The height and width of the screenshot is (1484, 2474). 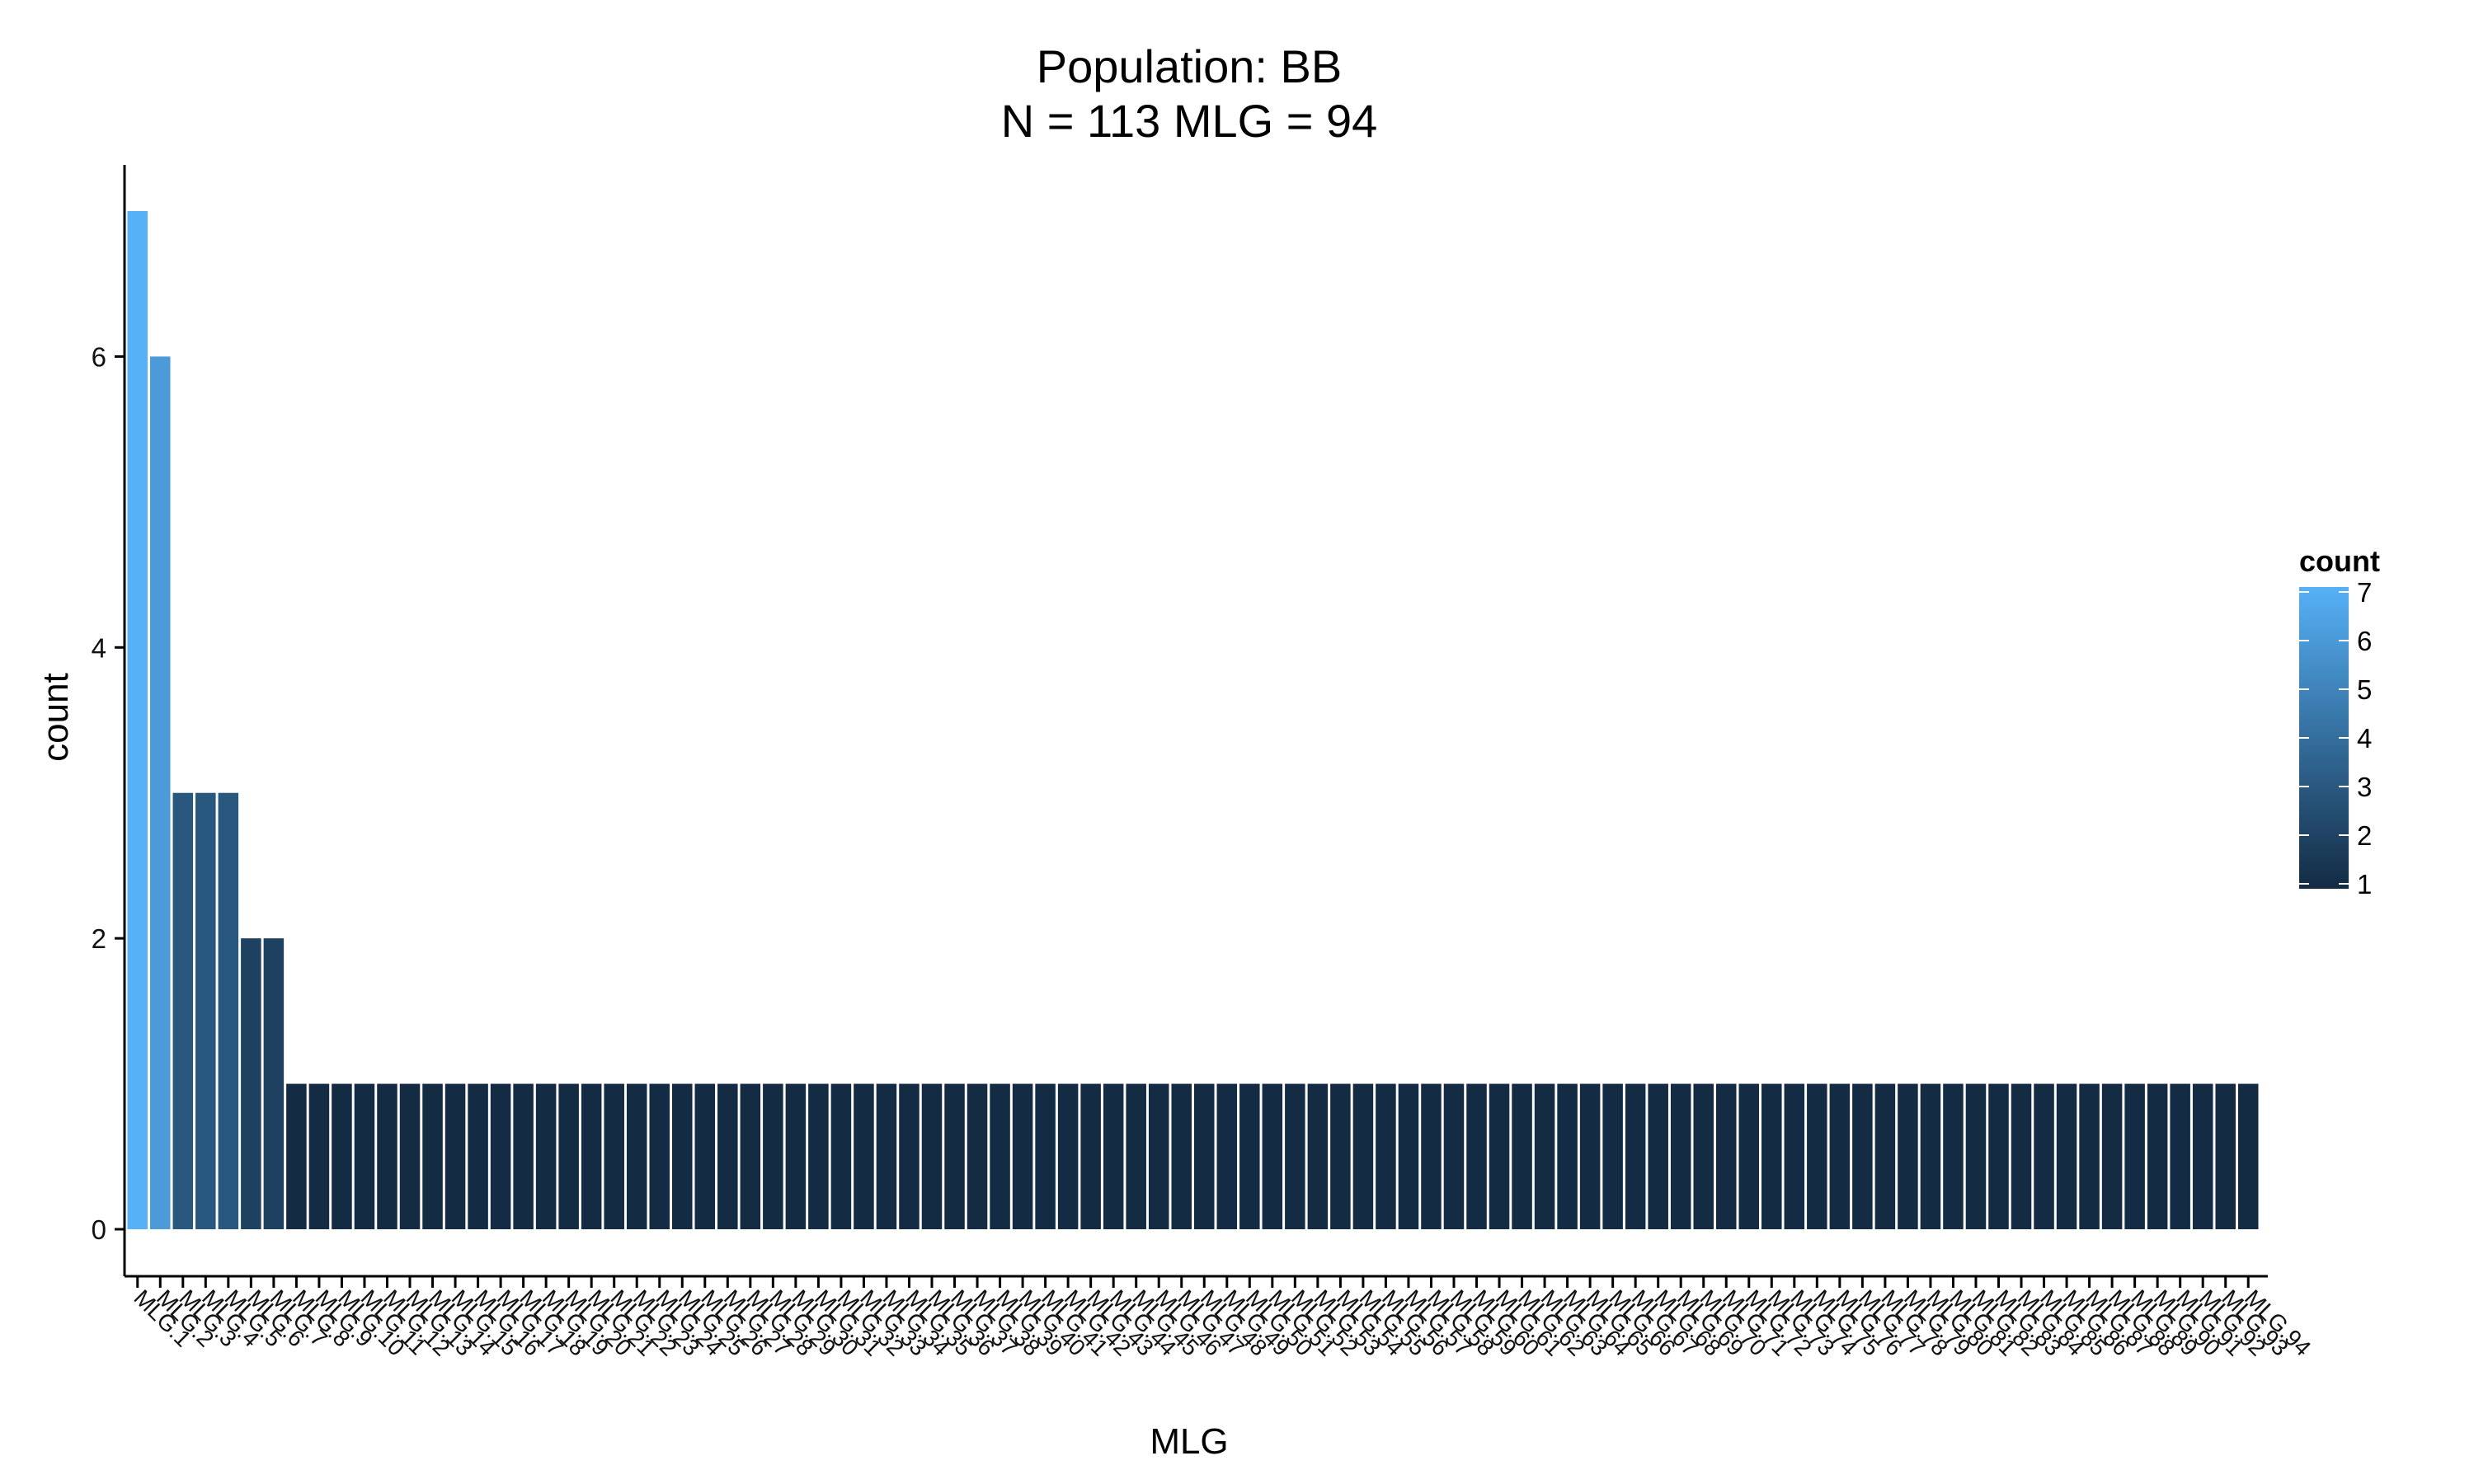 What do you see at coordinates (1189, 121) in the screenshot?
I see `chart-subtitle: N = 113 MLG = 94` at bounding box center [1189, 121].